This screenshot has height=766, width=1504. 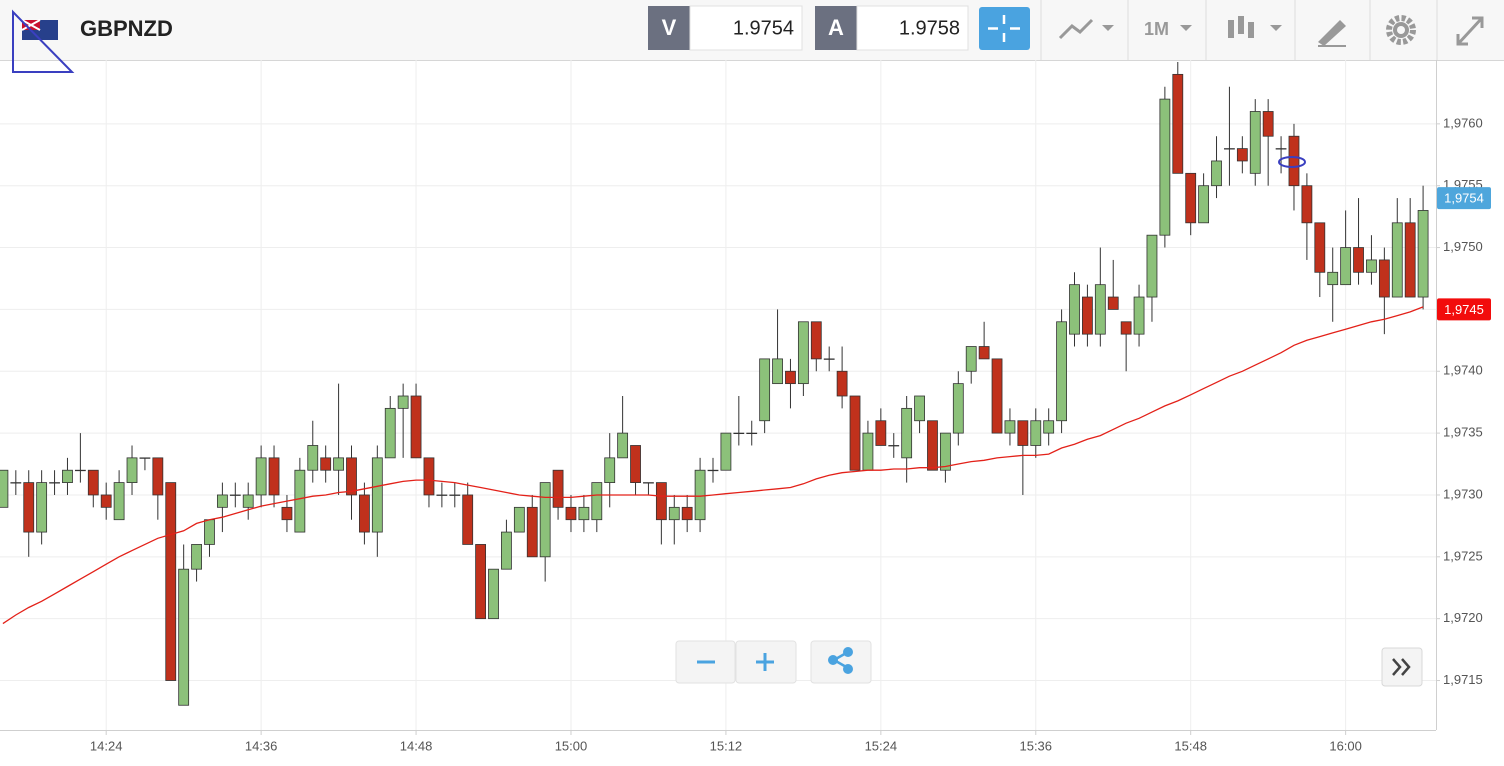 I want to click on sell-price: 1.9754, so click(x=763, y=28).